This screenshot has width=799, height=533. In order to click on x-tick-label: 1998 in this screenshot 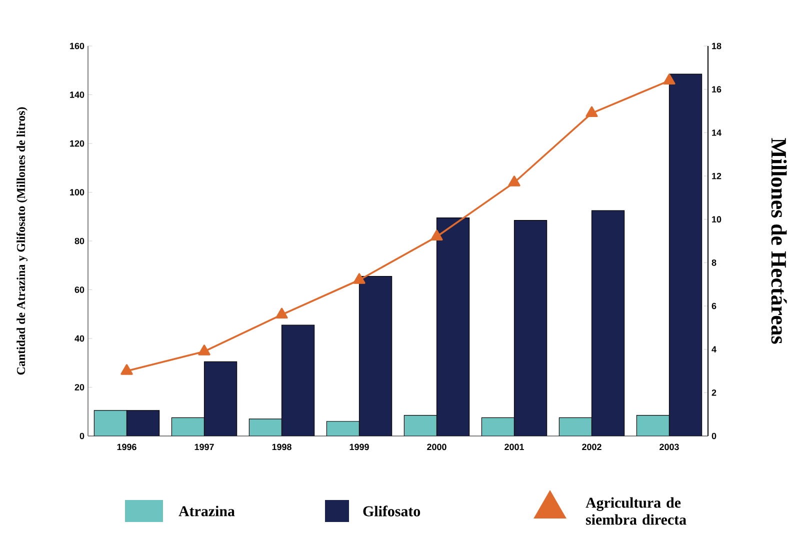, I will do `click(282, 447)`.